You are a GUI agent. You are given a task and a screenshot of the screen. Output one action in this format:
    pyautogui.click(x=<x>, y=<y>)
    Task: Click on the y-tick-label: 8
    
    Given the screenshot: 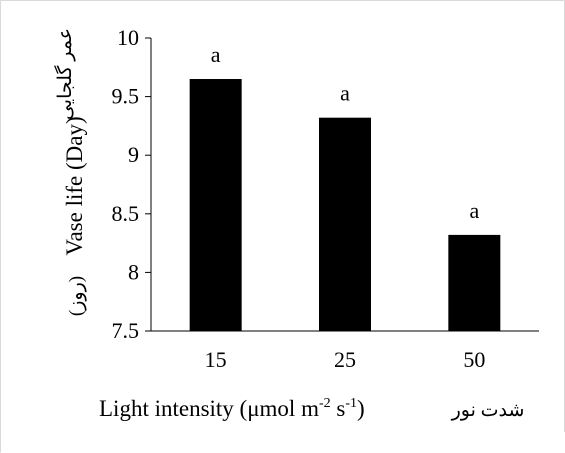 What is the action you would take?
    pyautogui.click(x=133, y=271)
    